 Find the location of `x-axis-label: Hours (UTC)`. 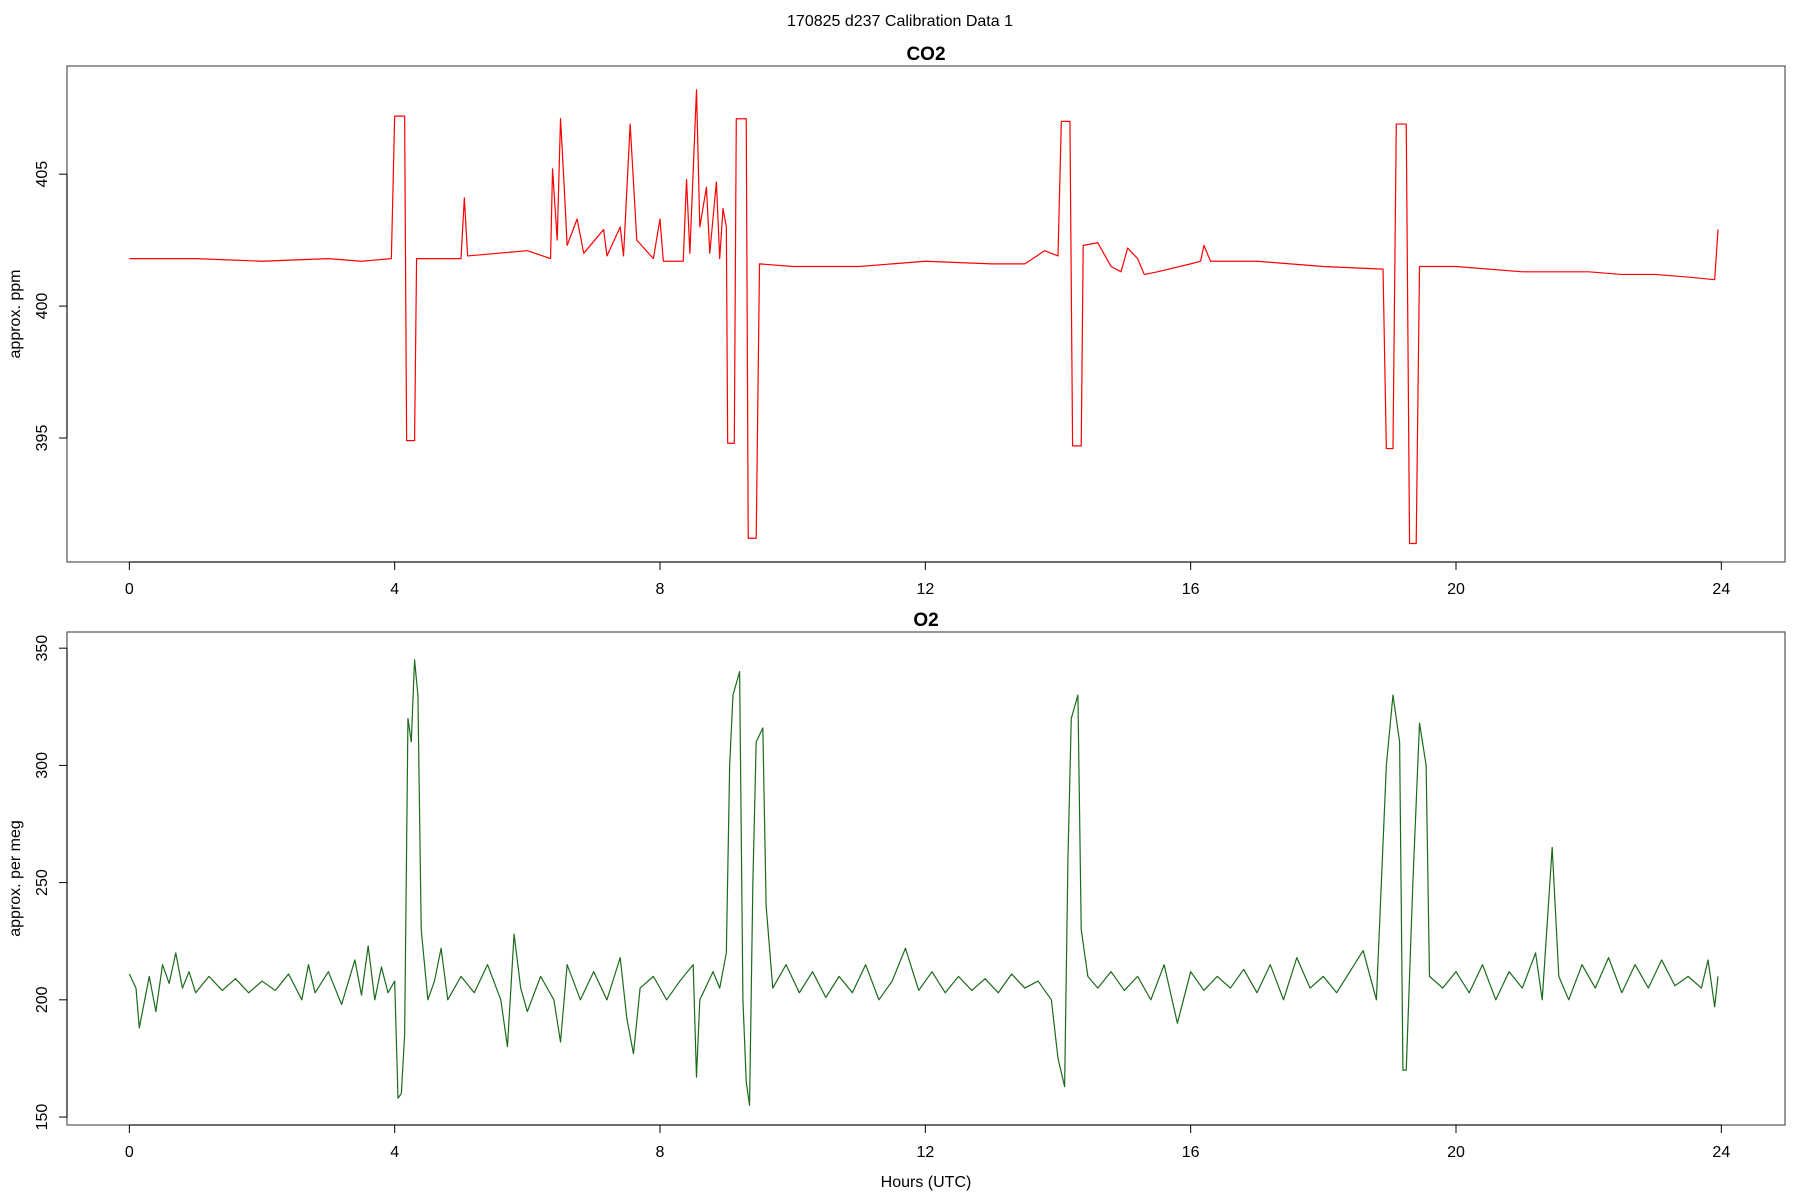

x-axis-label: Hours (UTC) is located at coordinates (926, 1182).